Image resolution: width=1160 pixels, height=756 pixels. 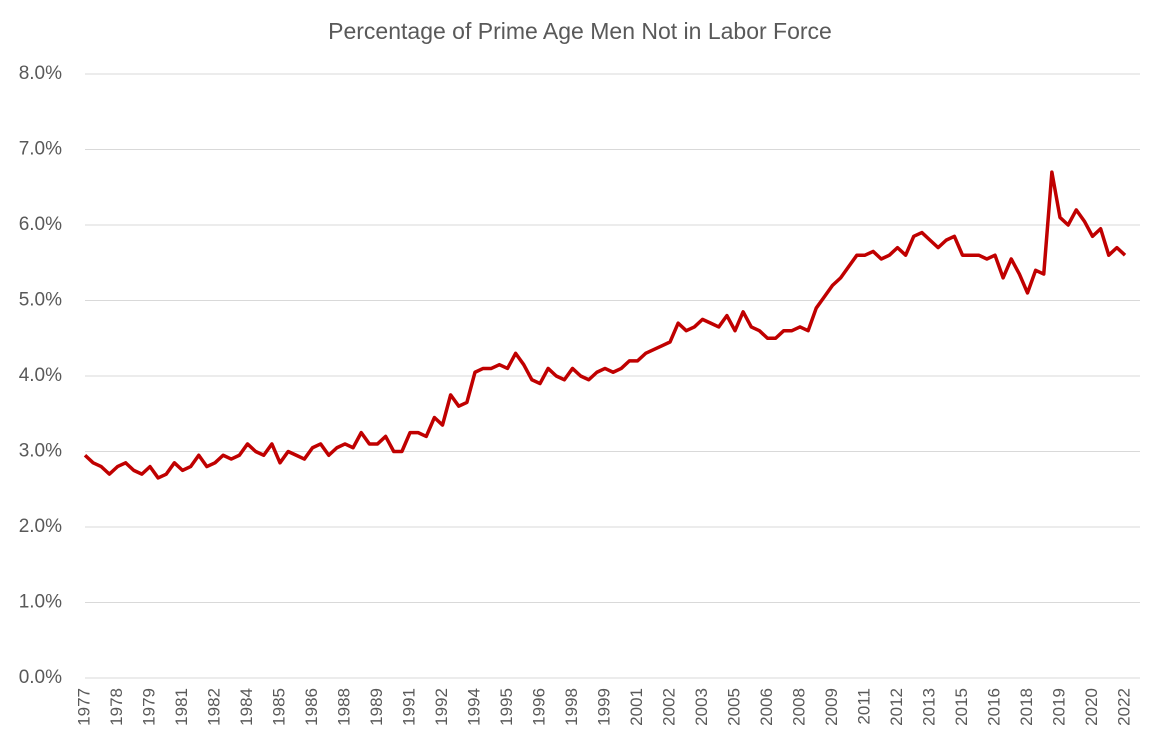 I want to click on x-tick-label: 1999, so click(x=603, y=707).